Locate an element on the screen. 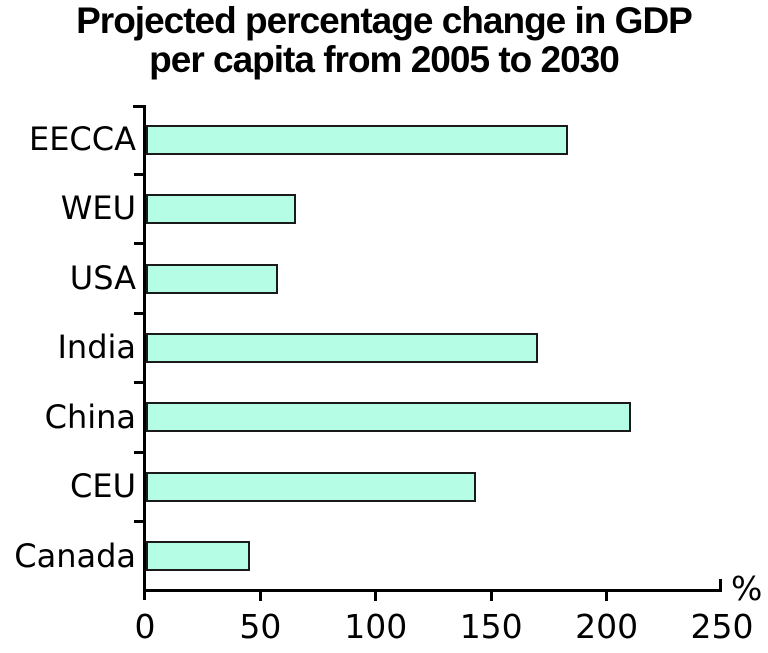 The image size is (768, 653). x-axis-tick-label: 50 is located at coordinates (260, 626).